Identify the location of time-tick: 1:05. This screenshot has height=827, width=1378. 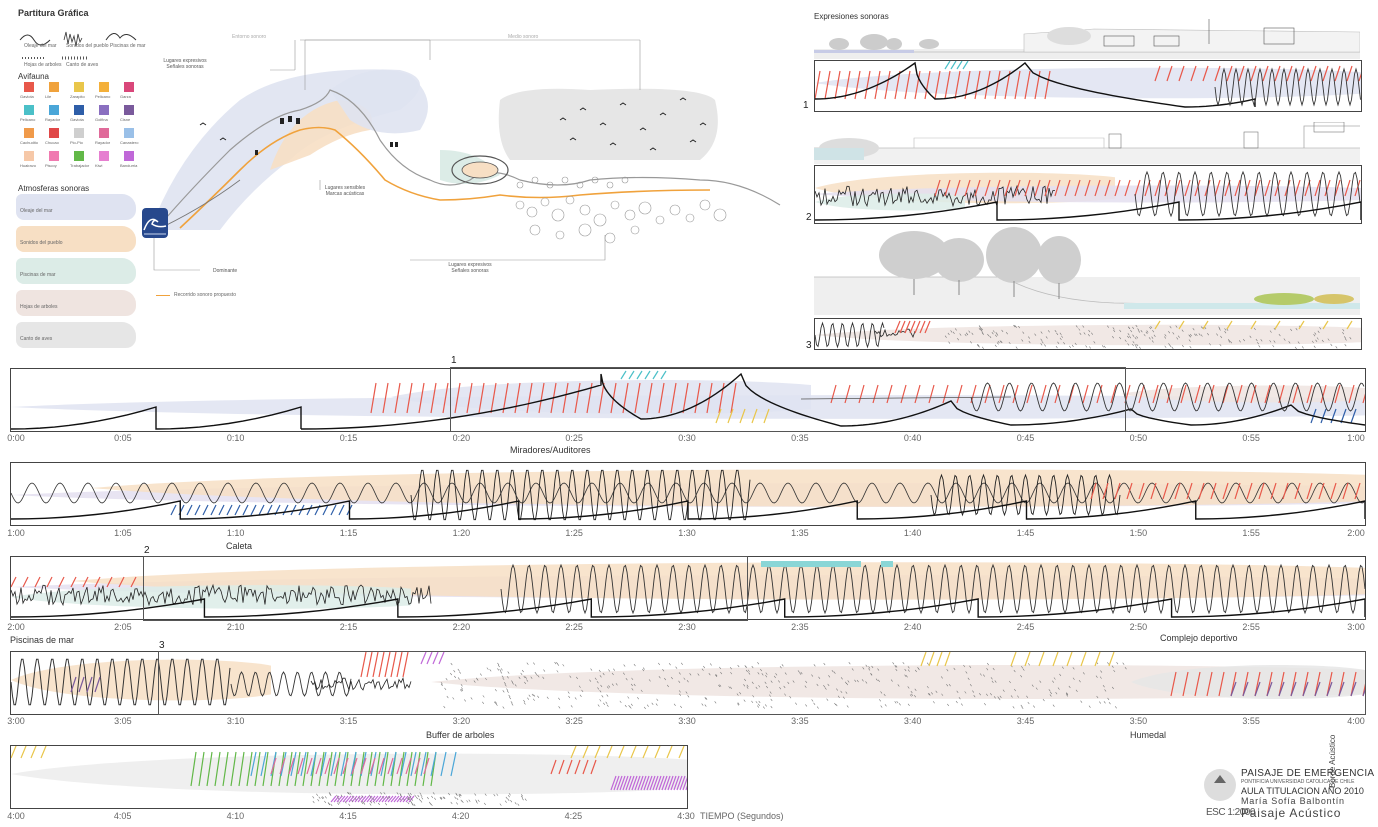
(123, 533).